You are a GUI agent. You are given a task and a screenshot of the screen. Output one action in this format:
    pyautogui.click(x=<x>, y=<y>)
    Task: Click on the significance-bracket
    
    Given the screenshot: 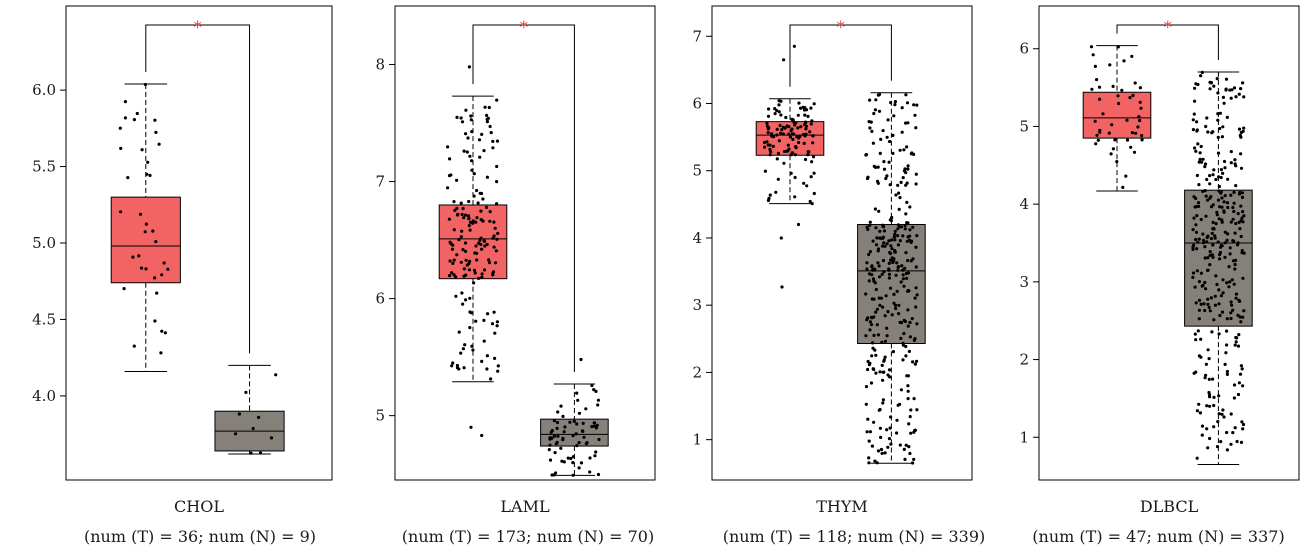 What is the action you would take?
    pyautogui.click(x=840, y=55)
    